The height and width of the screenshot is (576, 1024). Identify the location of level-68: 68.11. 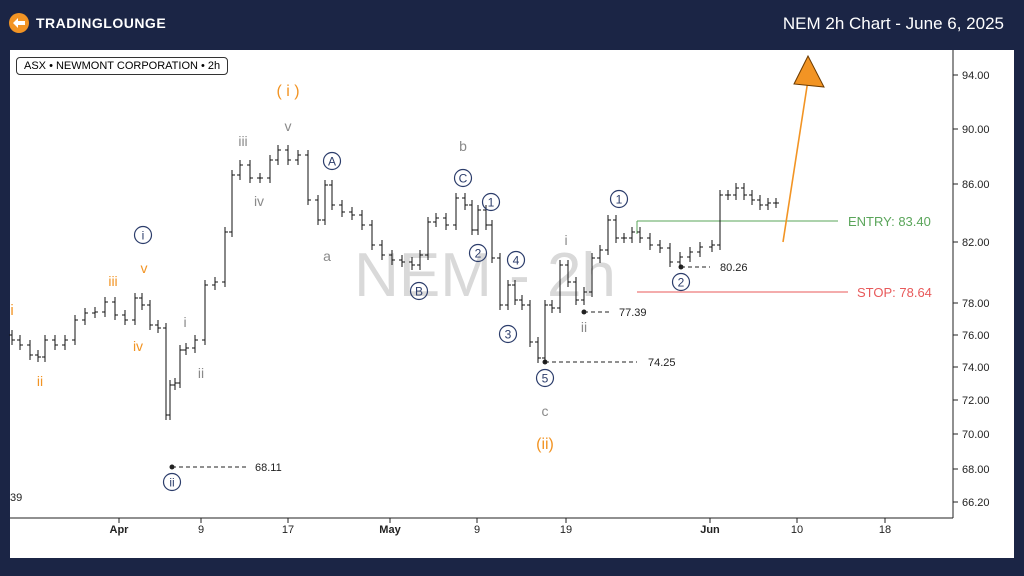
(225, 468).